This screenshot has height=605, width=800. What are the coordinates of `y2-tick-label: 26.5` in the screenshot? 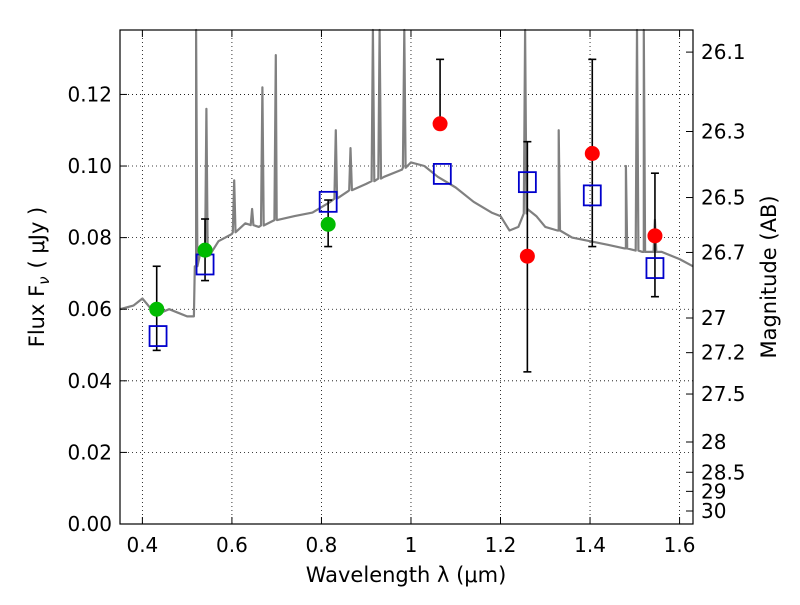 It's located at (723, 198).